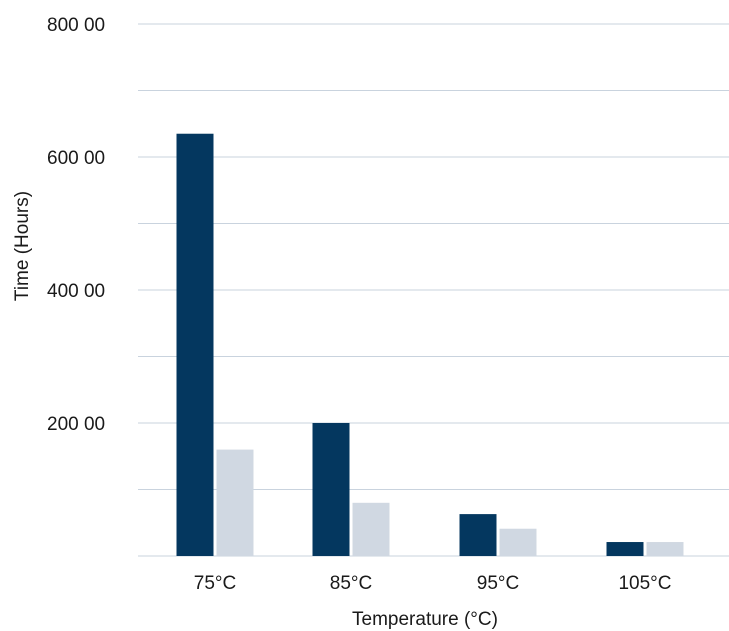  I want to click on x-tick-label: 75°C, so click(215, 583).